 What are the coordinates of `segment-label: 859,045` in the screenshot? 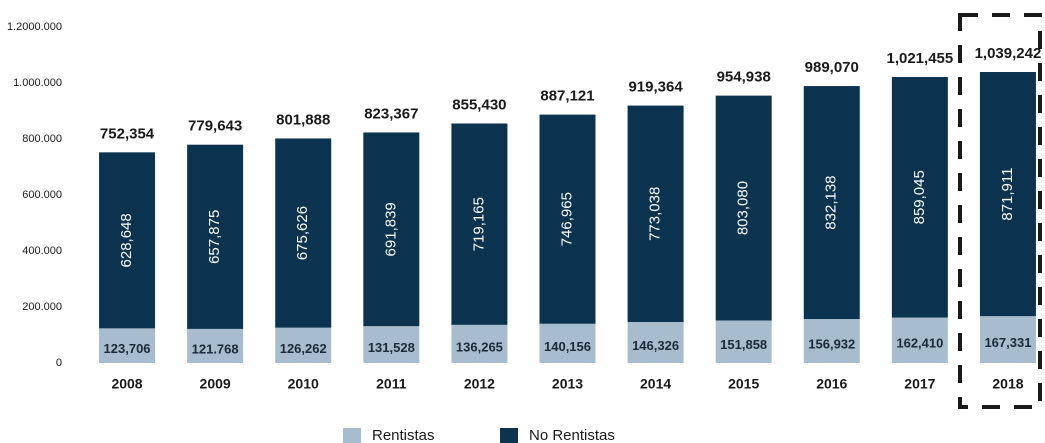 It's located at (919, 197).